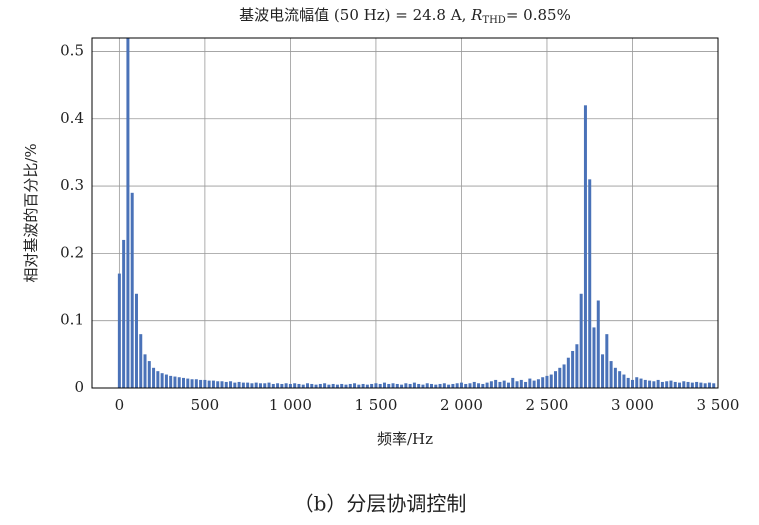 Image resolution: width=759 pixels, height=525 pixels. Describe the element at coordinates (493, 20) in the screenshot. I see `title-sub: THD` at that location.